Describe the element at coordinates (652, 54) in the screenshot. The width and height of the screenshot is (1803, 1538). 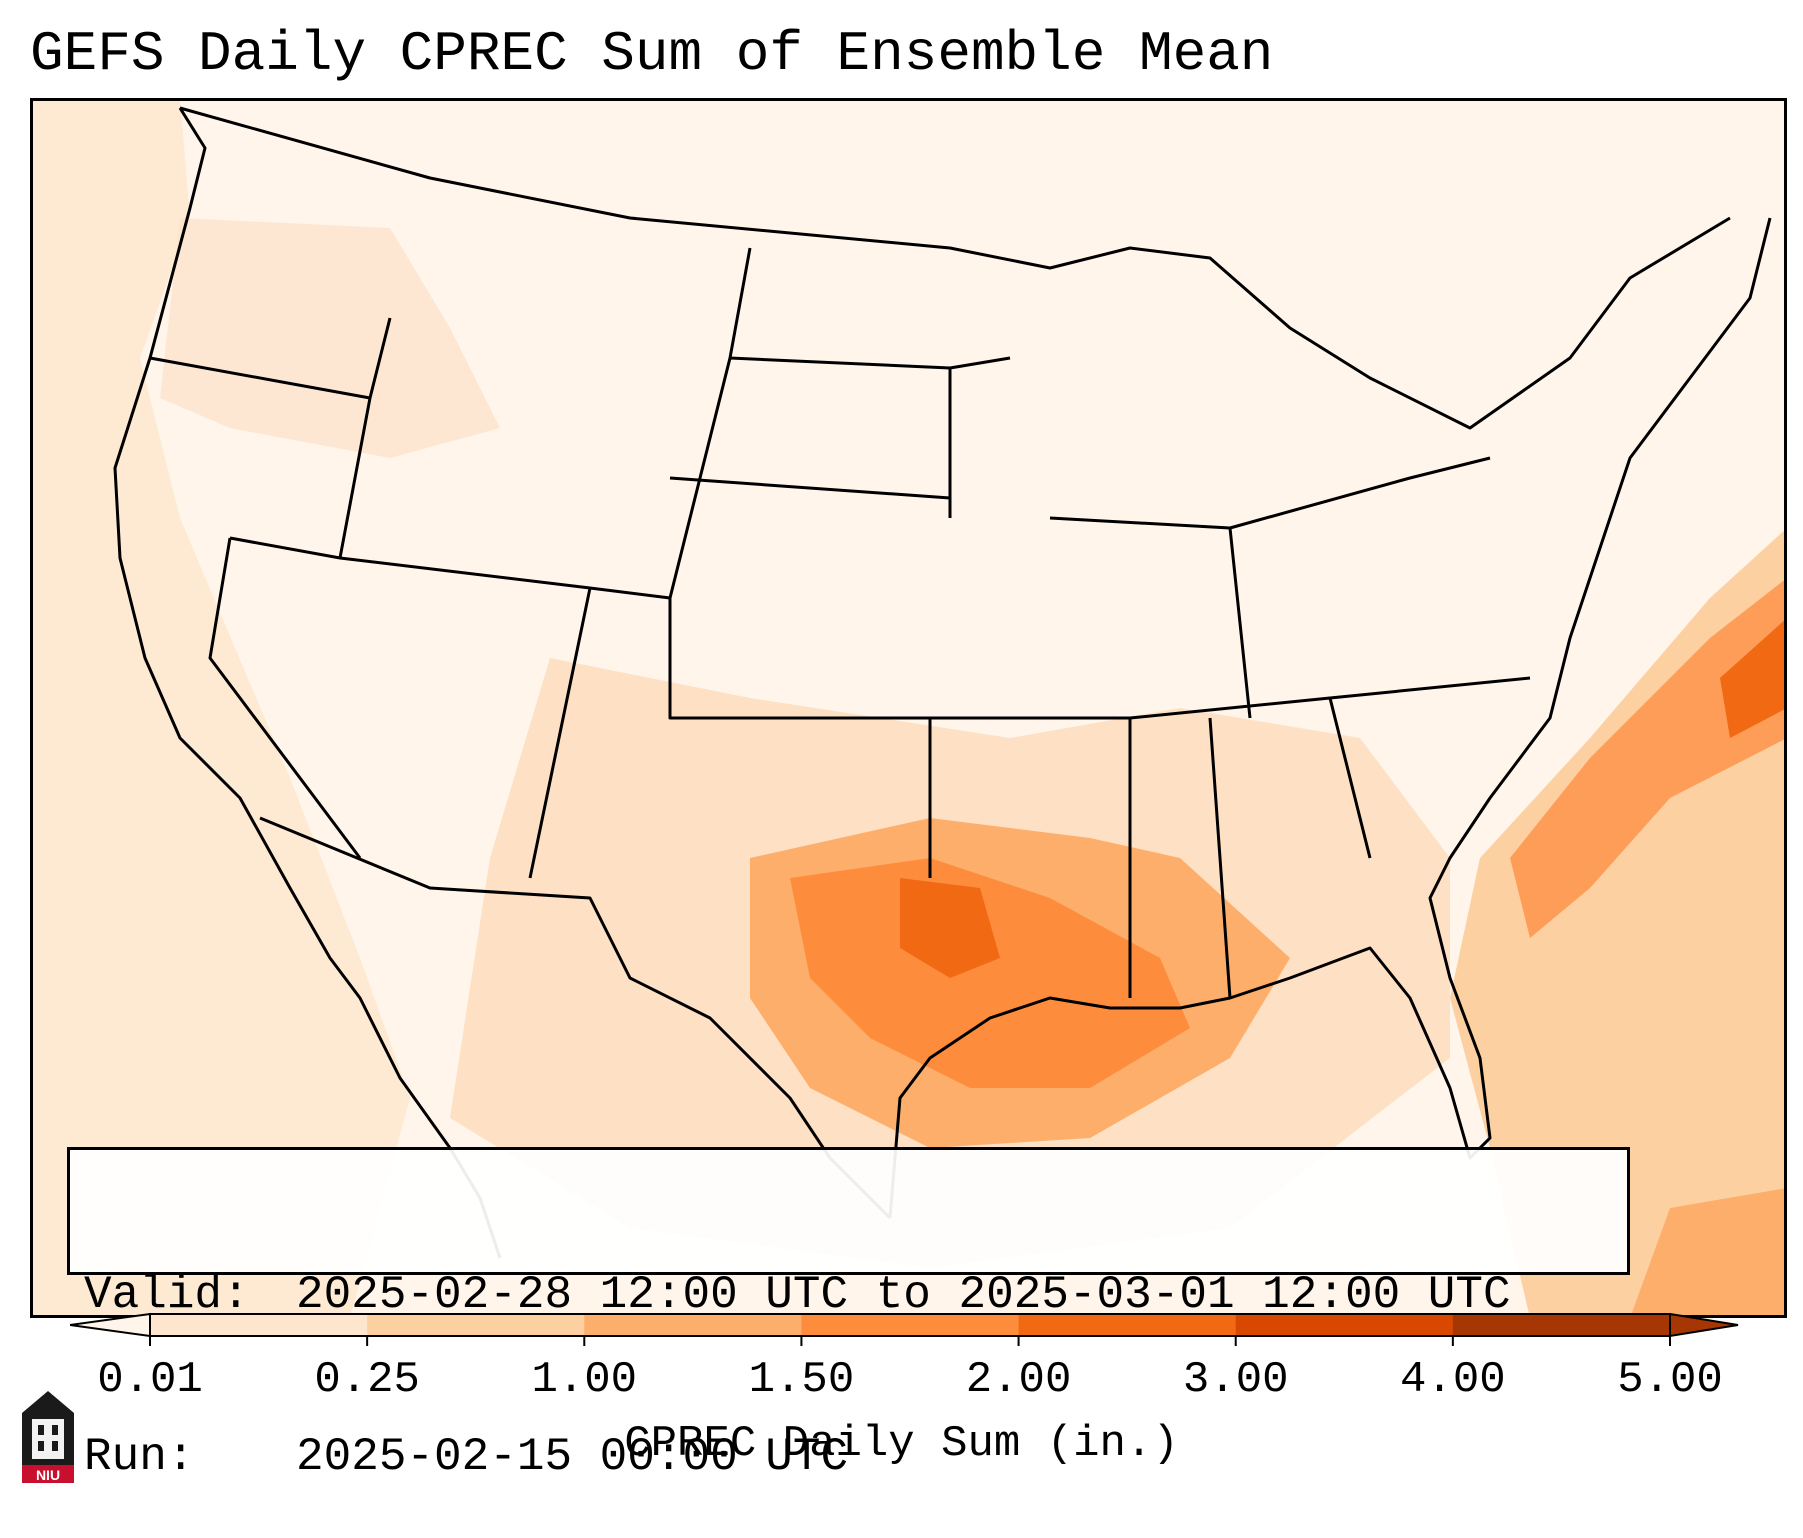
I see `map-title: GEFS Daily CPREC Sum of Ensemble Mean` at that location.